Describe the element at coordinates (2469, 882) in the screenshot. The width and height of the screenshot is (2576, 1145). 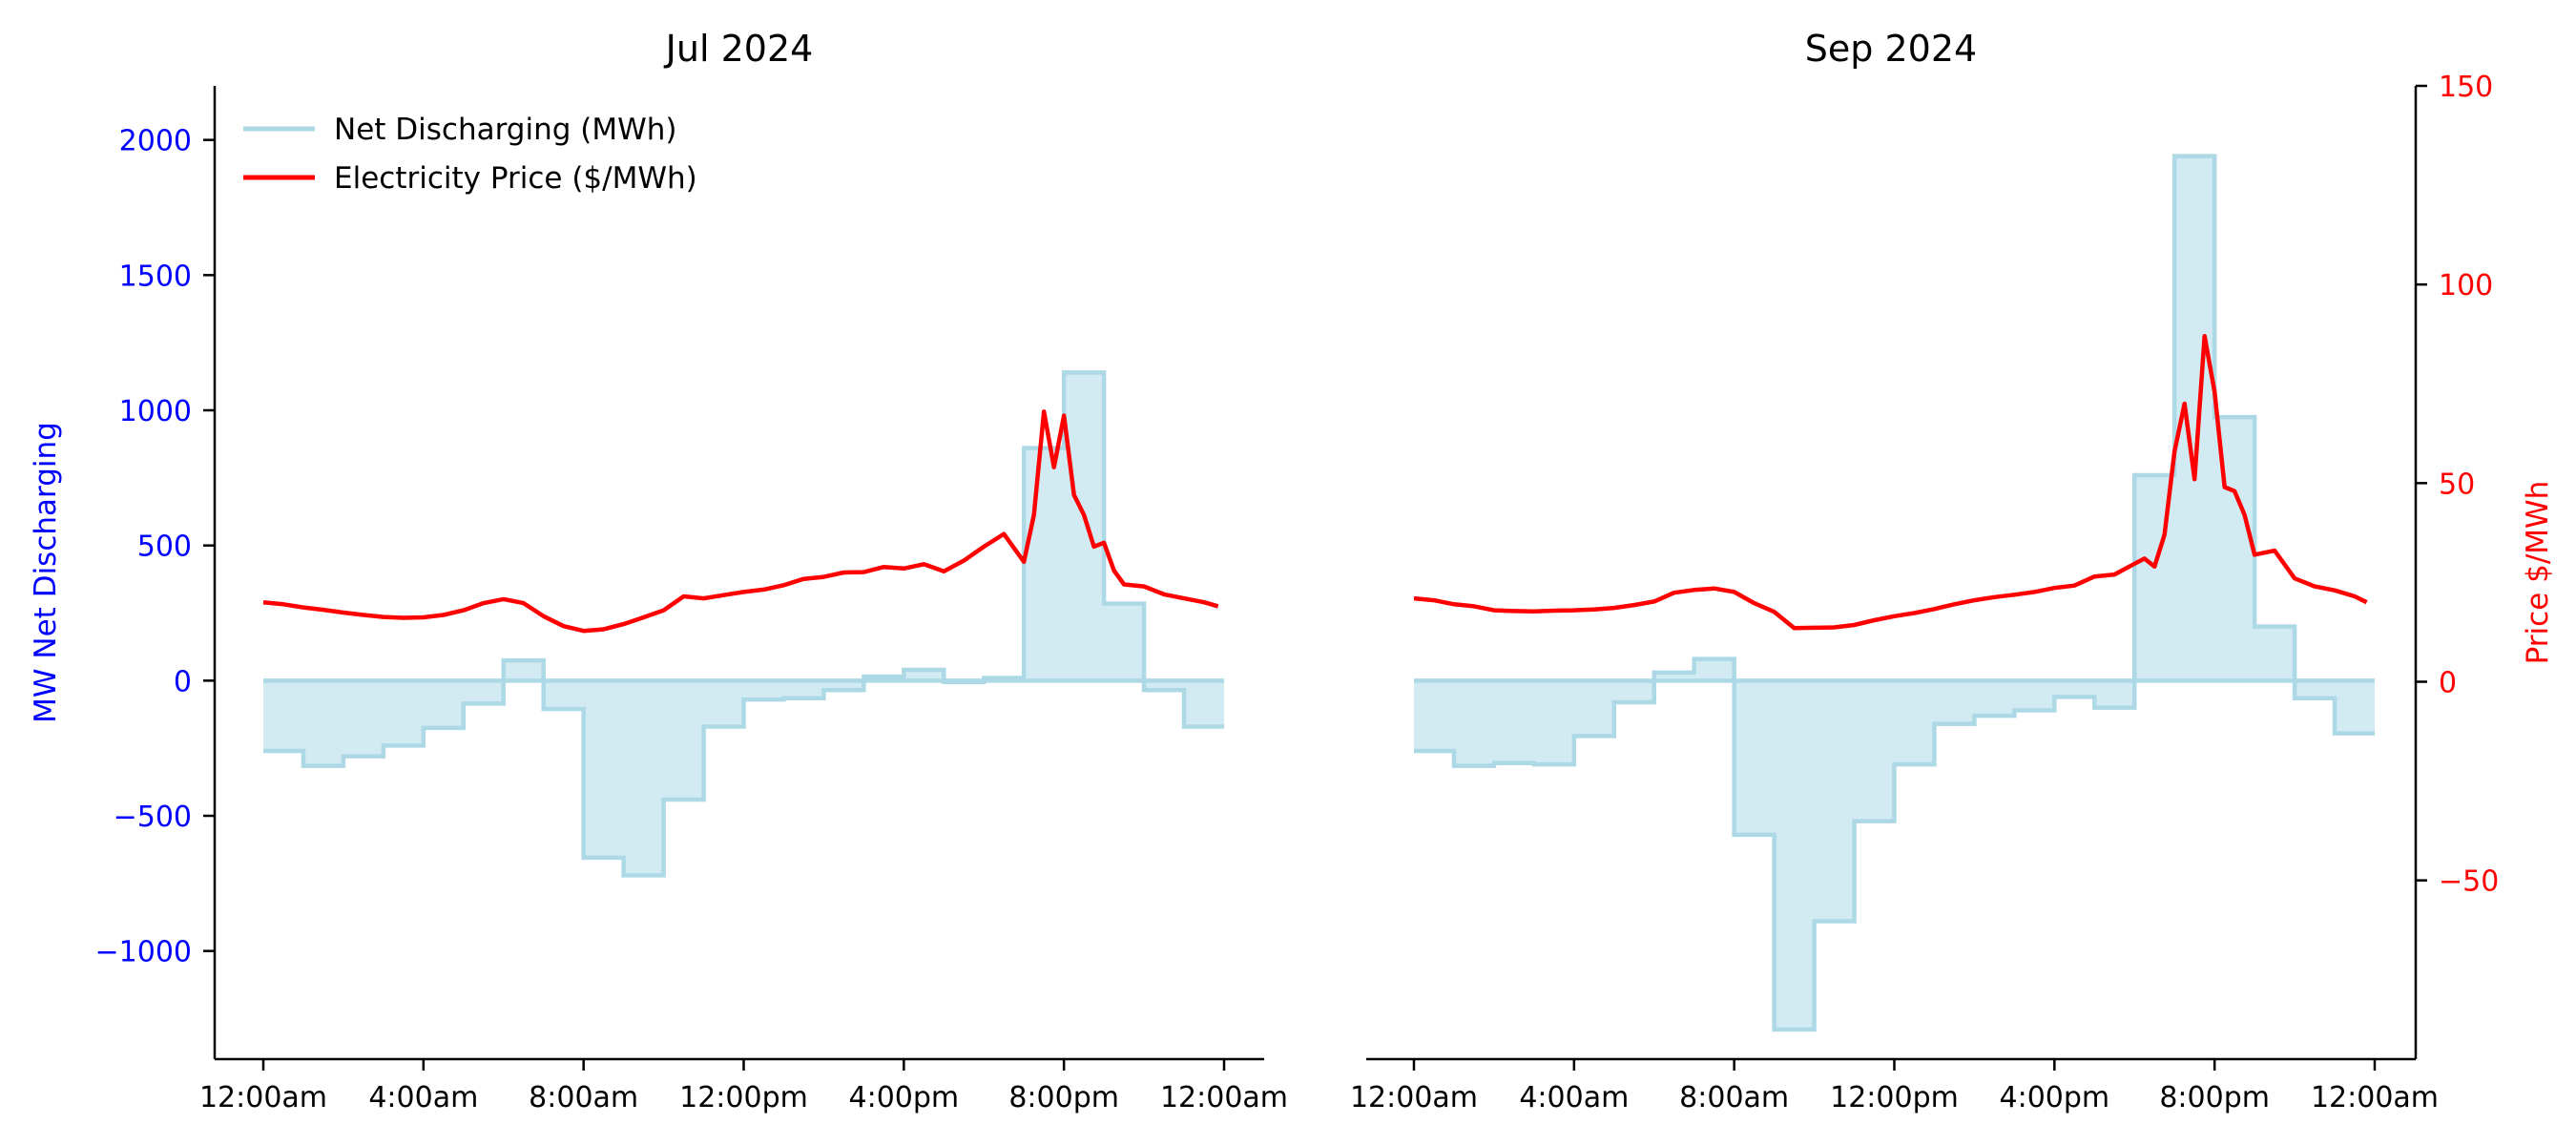
I see `right-y-tick-label: −50` at that location.